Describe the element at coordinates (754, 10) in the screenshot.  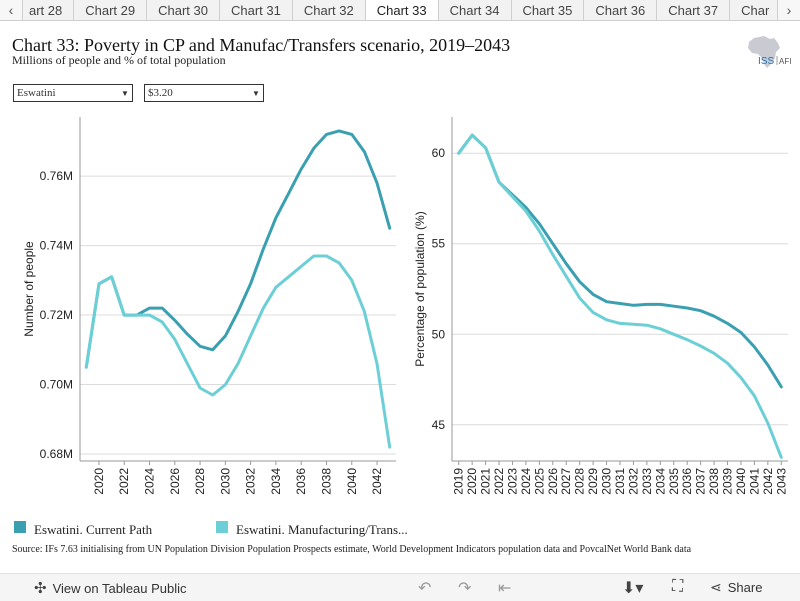
I see `tab-chart-38: Char` at that location.